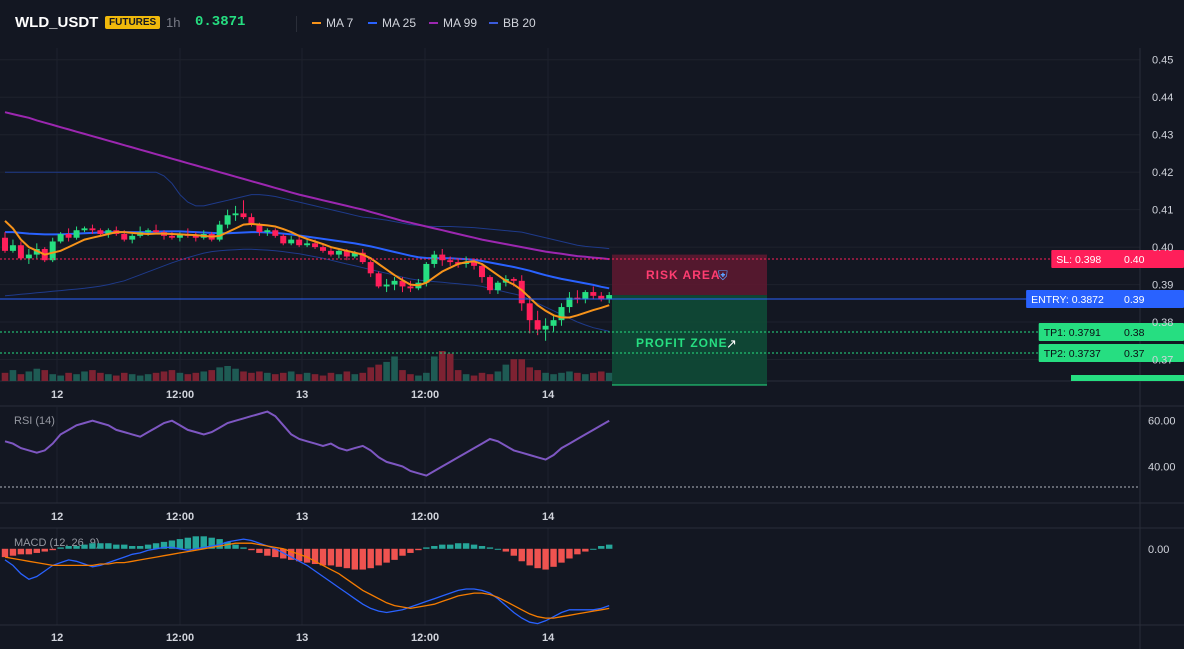 This screenshot has width=1184, height=649. What do you see at coordinates (316, 23) in the screenshot?
I see `legend-swatch-ma7` at bounding box center [316, 23].